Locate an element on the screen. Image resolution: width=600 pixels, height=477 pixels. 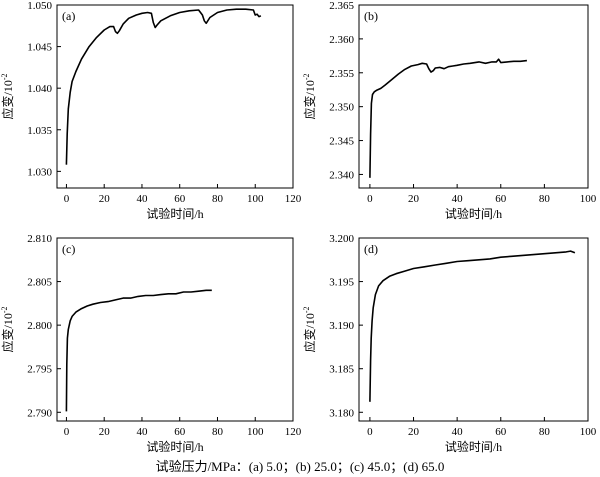
y-tick-label: 1.045 is located at coordinates (39, 48).